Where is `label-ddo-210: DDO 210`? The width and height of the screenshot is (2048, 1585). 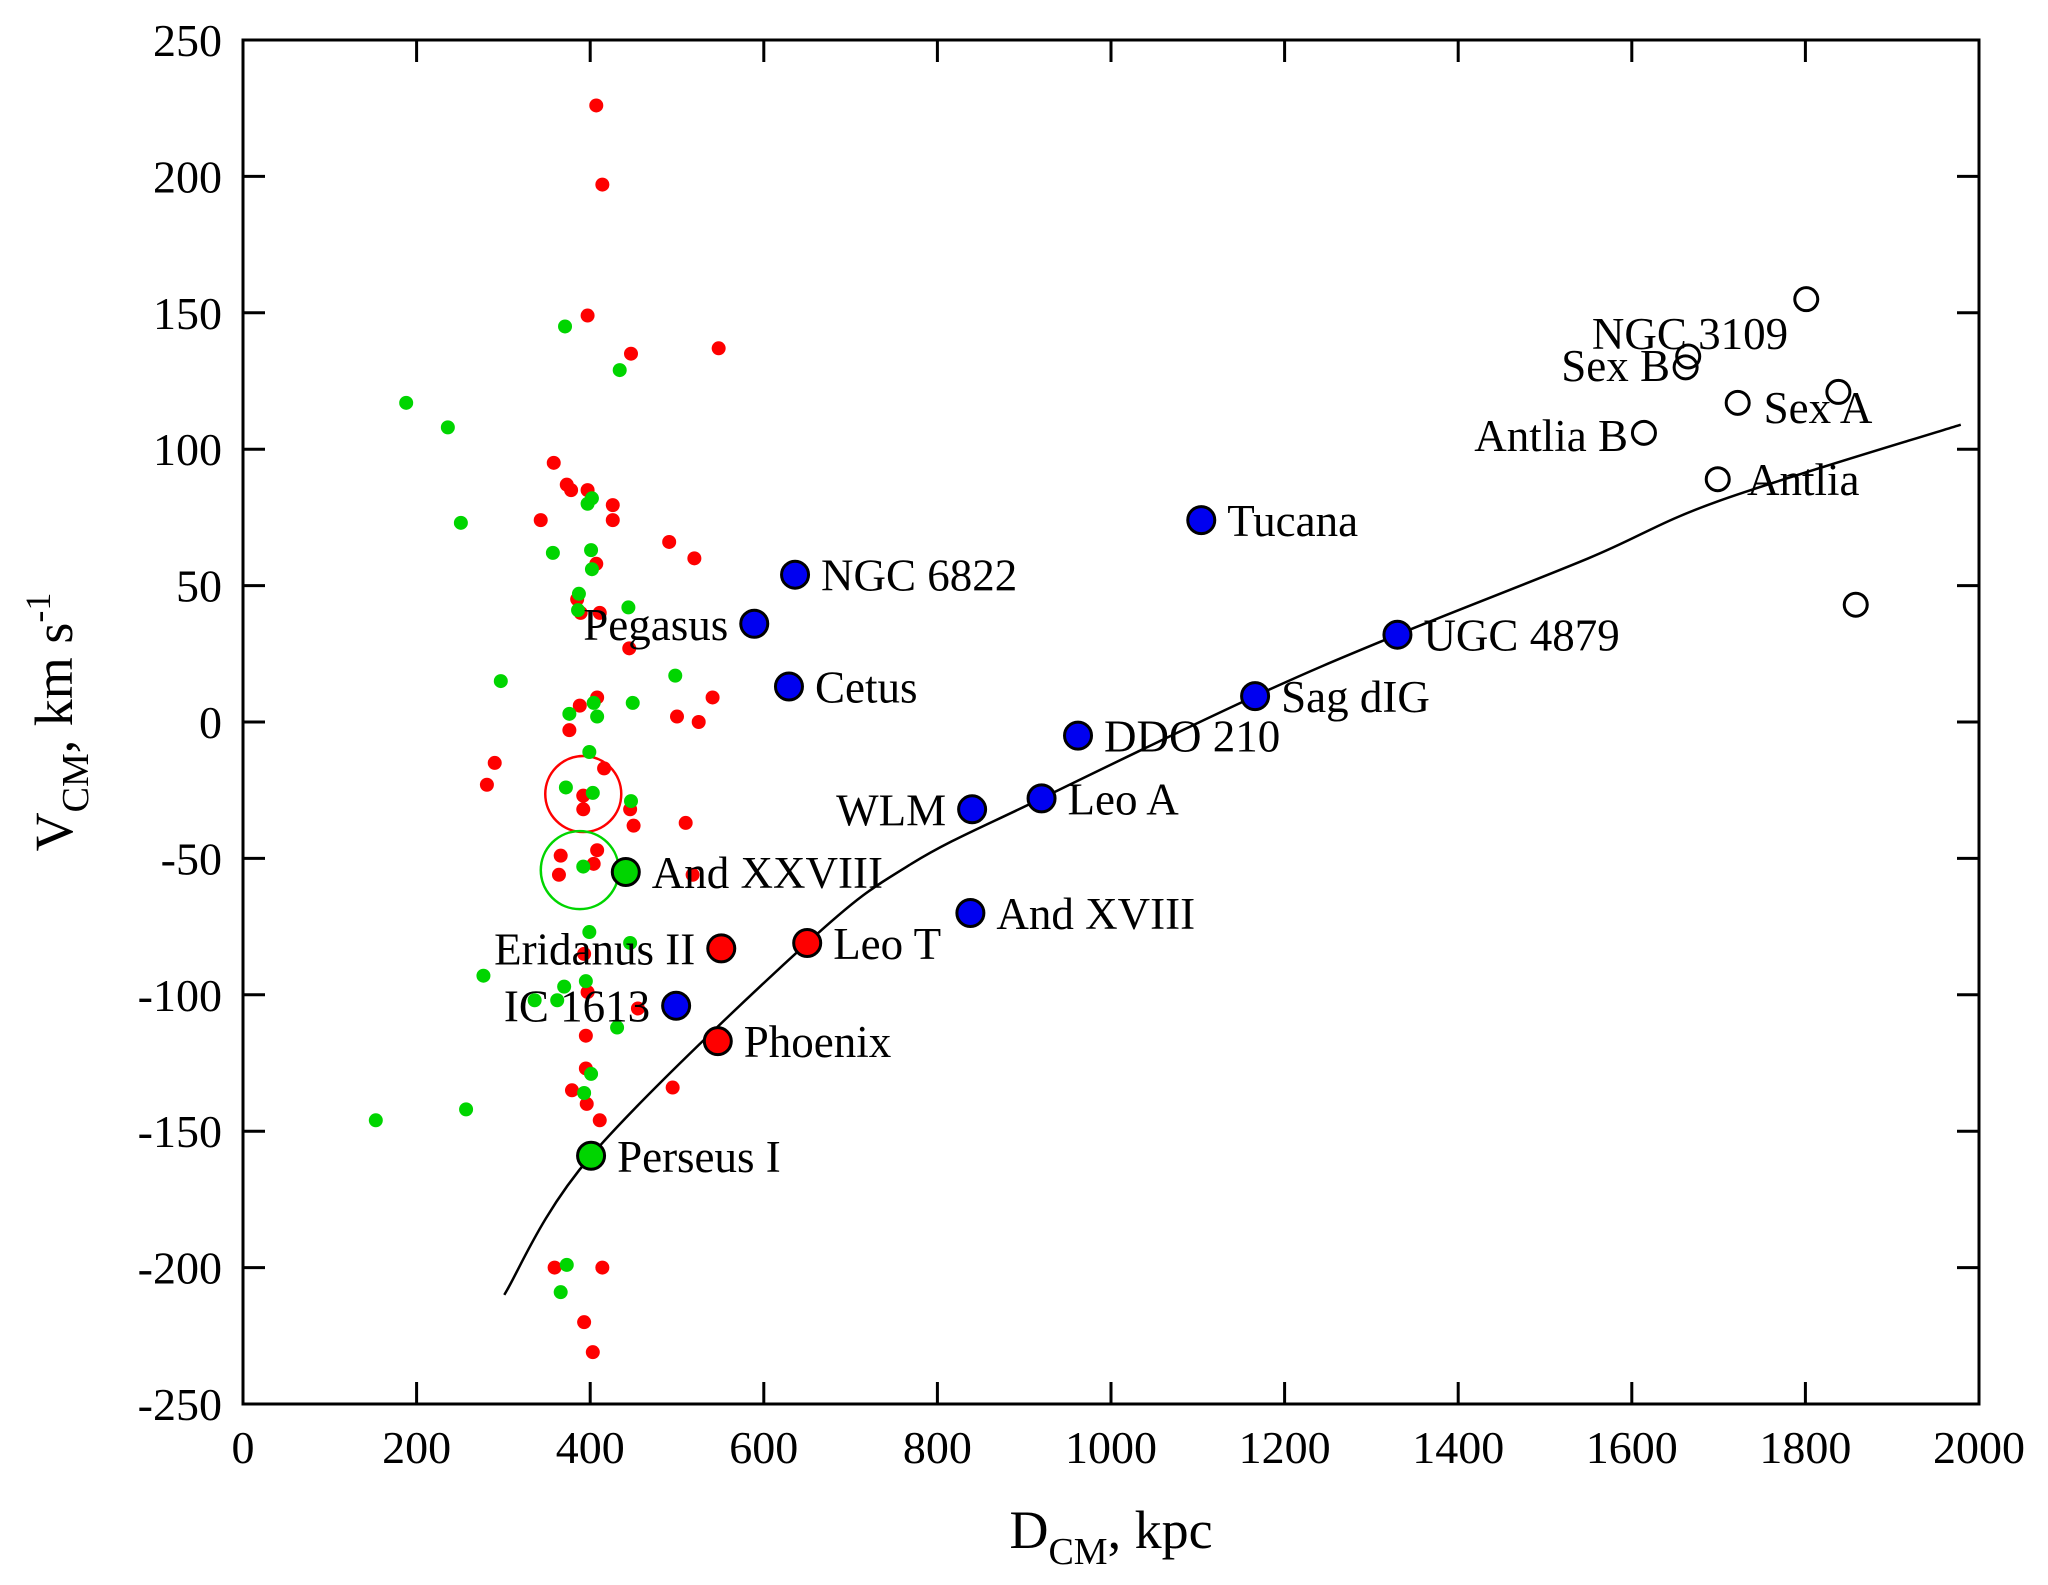
label-ddo-210: DDO 210 is located at coordinates (1192, 737).